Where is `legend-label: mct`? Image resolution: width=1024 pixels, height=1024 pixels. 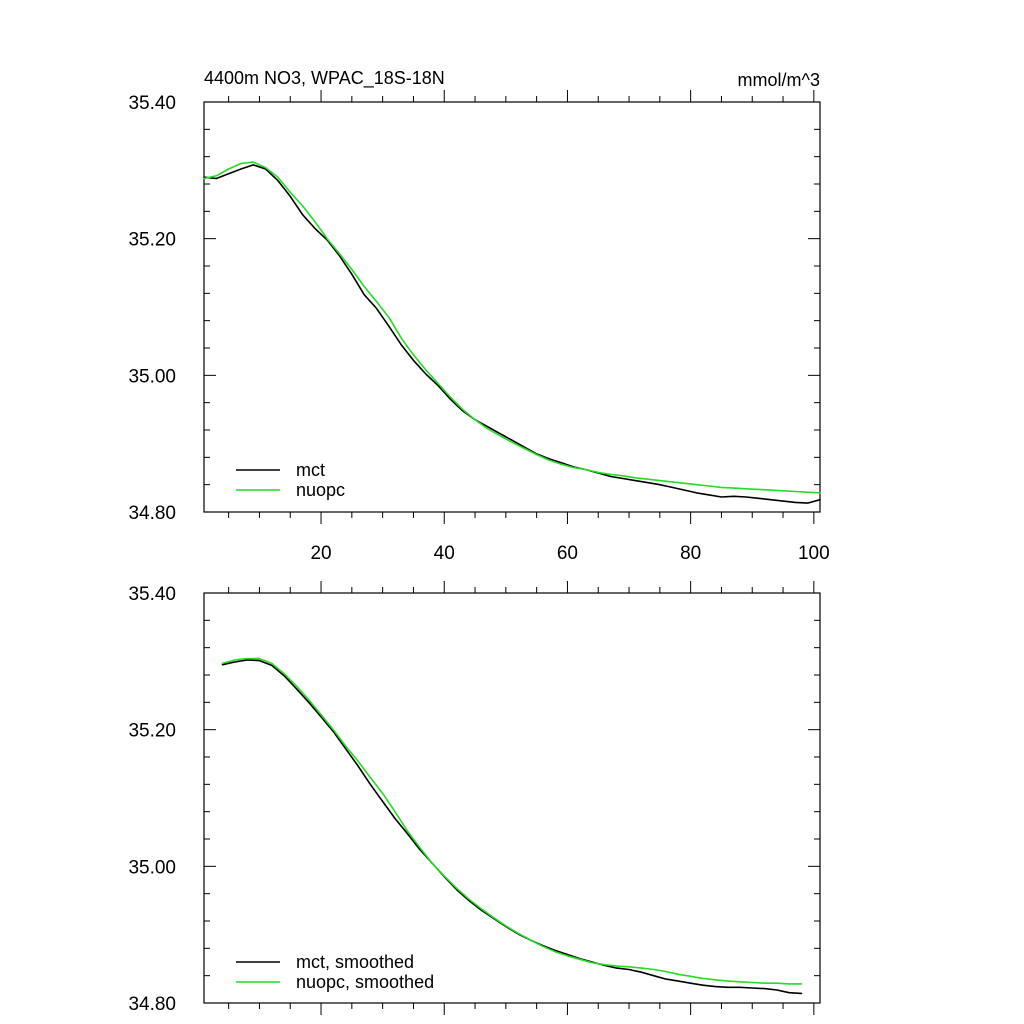
legend-label: mct is located at coordinates (310, 470).